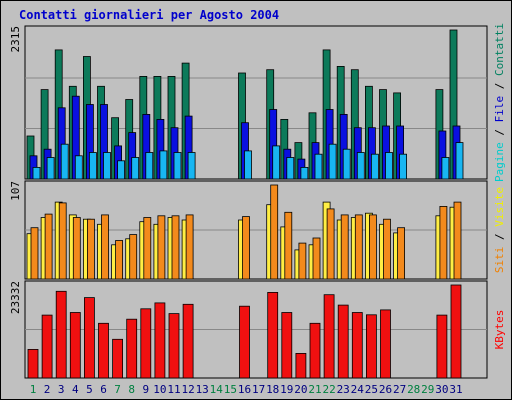  What do you see at coordinates (131, 389) in the screenshot?
I see `day-label: 8` at bounding box center [131, 389].